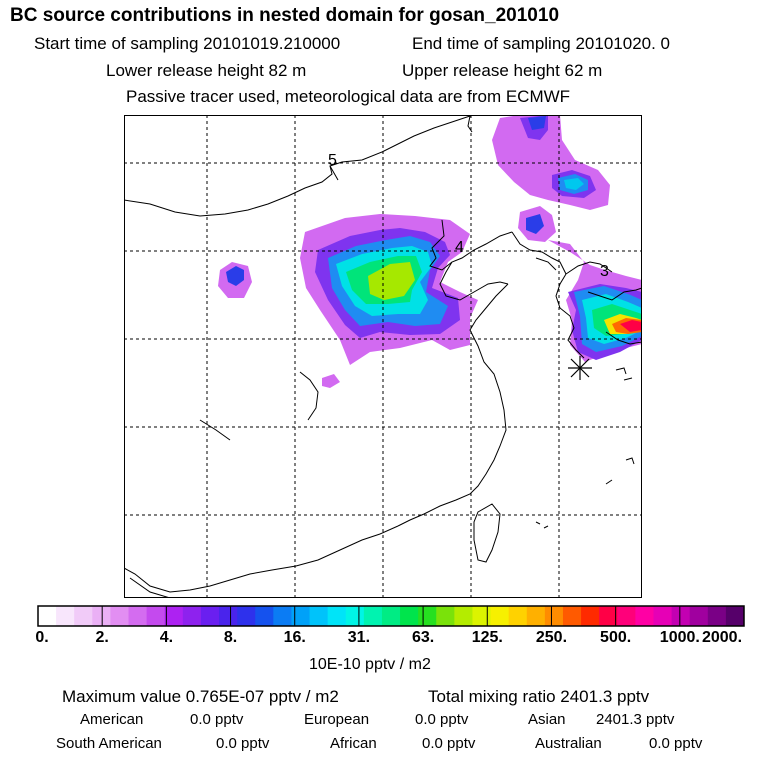 The width and height of the screenshot is (768, 768). Describe the element at coordinates (616, 637) in the screenshot. I see `colorbar-tick-label: 500.` at that location.